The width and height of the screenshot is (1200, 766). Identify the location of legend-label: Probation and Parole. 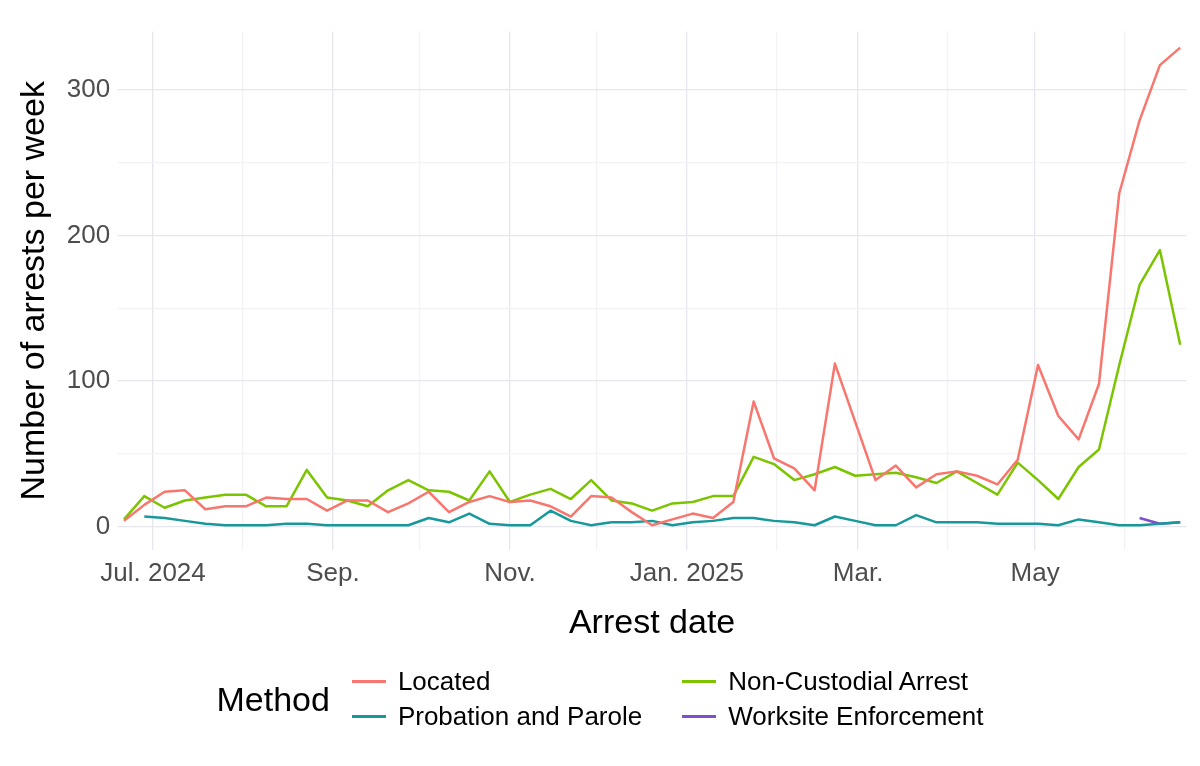
(520, 716).